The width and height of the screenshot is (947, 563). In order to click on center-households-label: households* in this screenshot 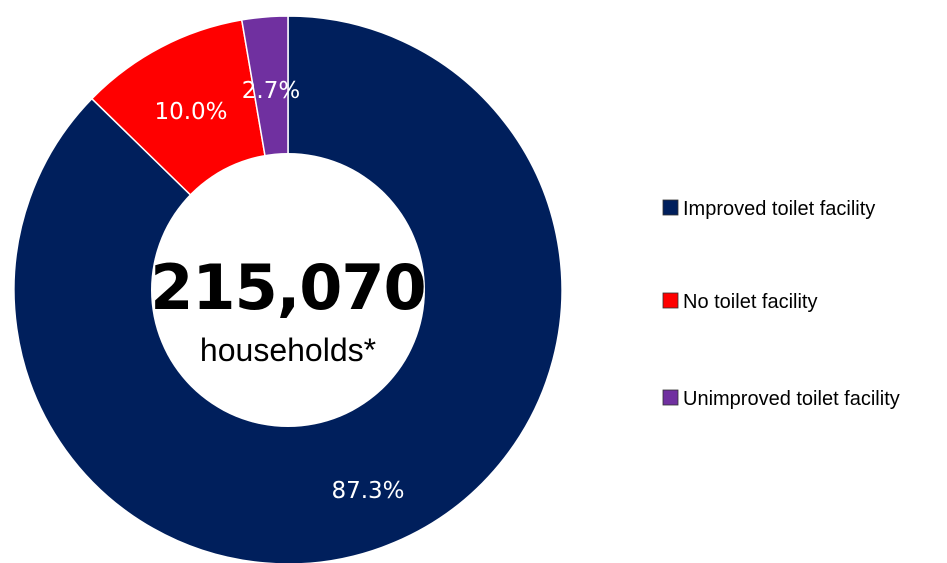, I will do `click(288, 350)`.